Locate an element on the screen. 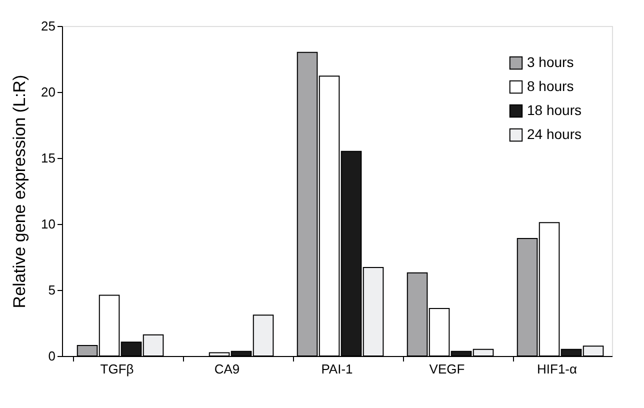 This screenshot has height=408, width=644. y-tick-label: 15 is located at coordinates (48, 158).